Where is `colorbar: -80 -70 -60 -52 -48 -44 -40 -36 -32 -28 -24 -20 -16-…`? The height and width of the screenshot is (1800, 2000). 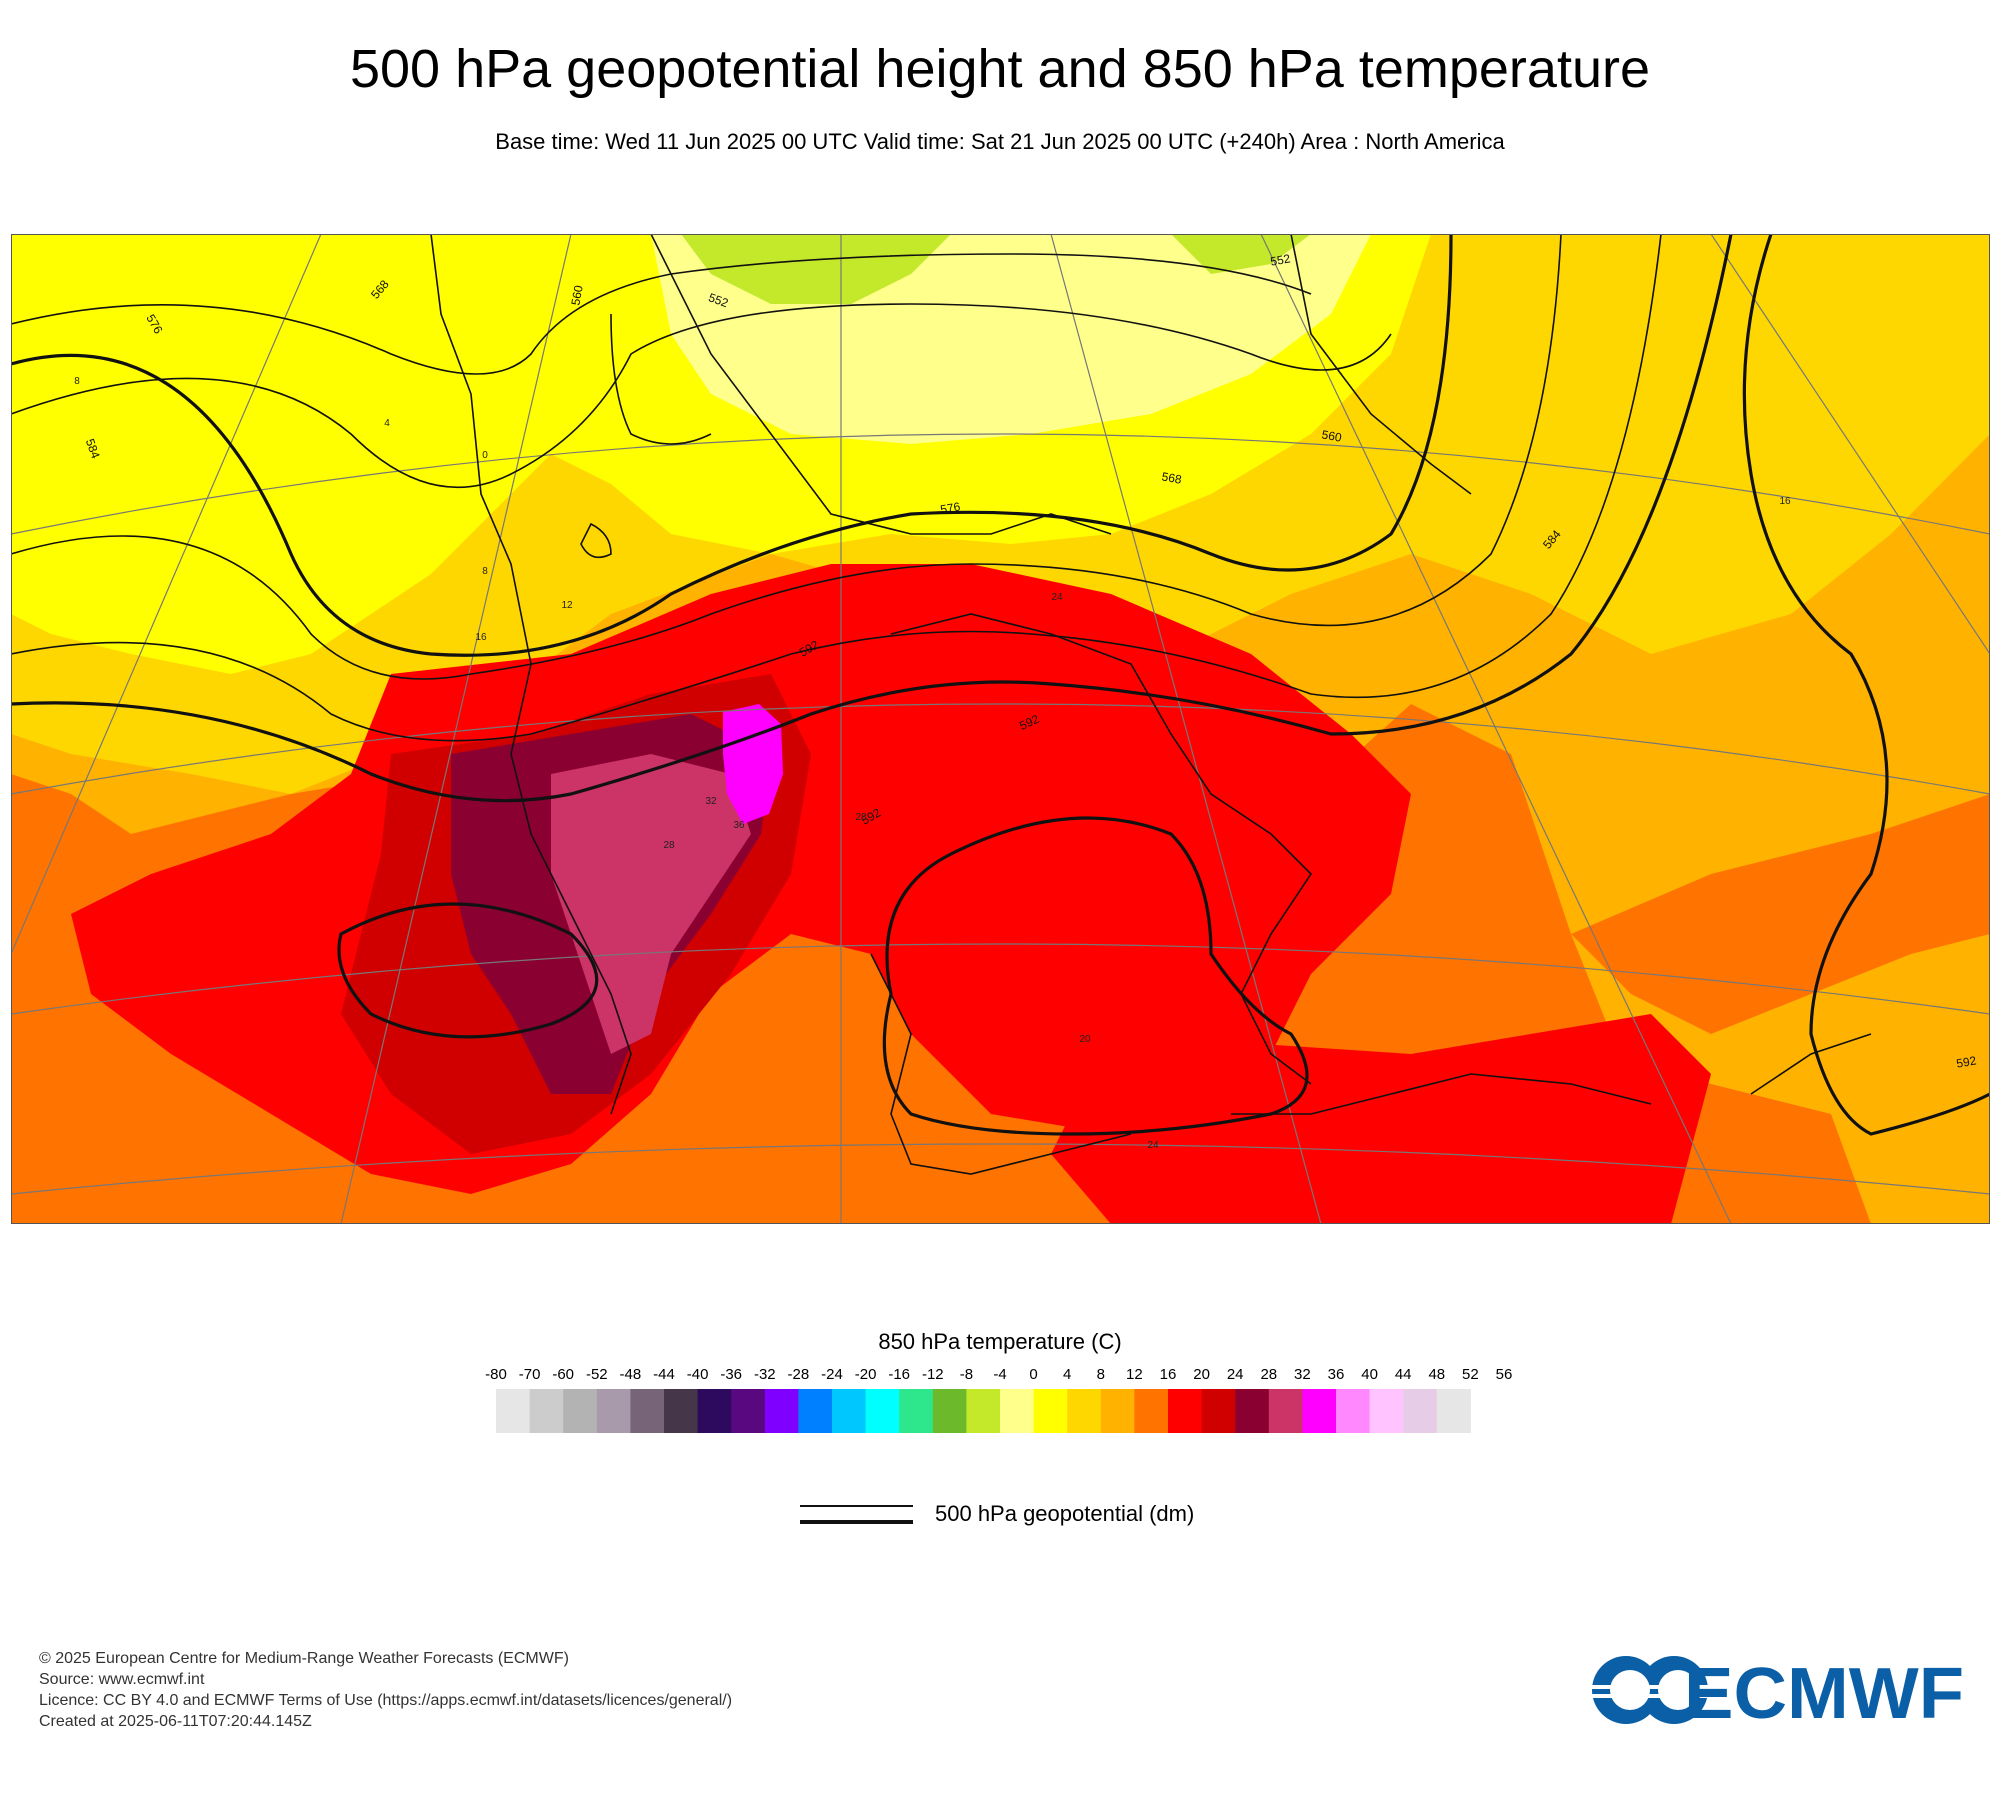 colorbar: -80 -70 -60 -52 -48 -44 -40 -36 -32 -28 -24 -20 -16-… is located at coordinates (999, 1399).